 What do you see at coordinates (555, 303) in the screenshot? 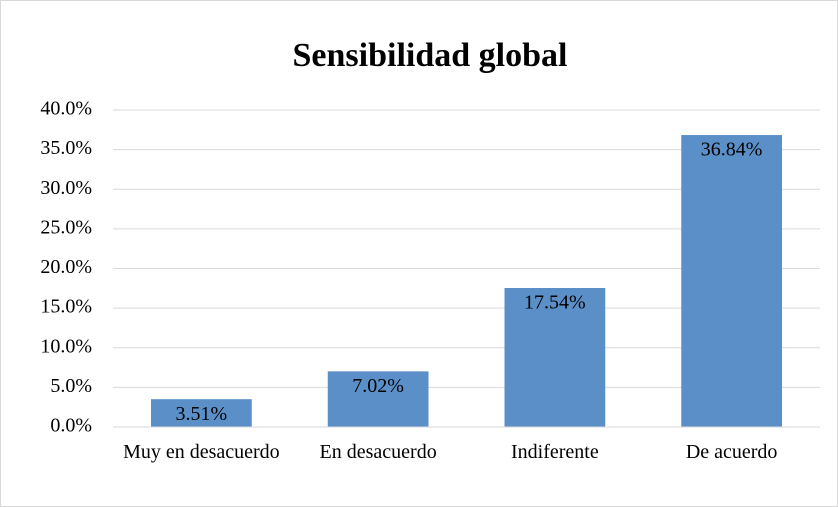
I see `data-label: 17.54%` at bounding box center [555, 303].